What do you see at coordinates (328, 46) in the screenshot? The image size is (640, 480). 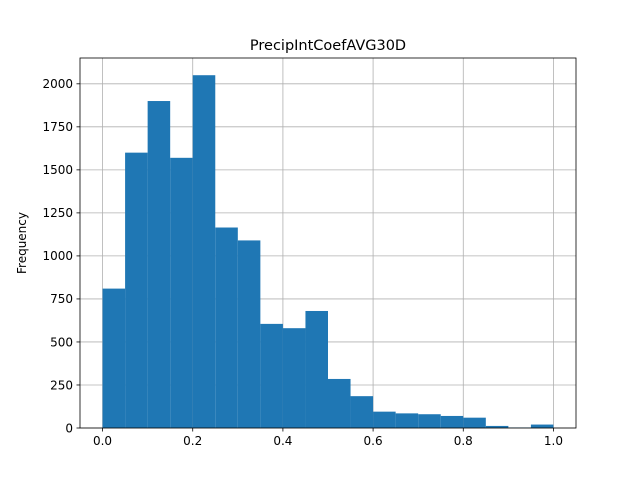 I see `chart-title: PrecipIntCoefAVG30D` at bounding box center [328, 46].